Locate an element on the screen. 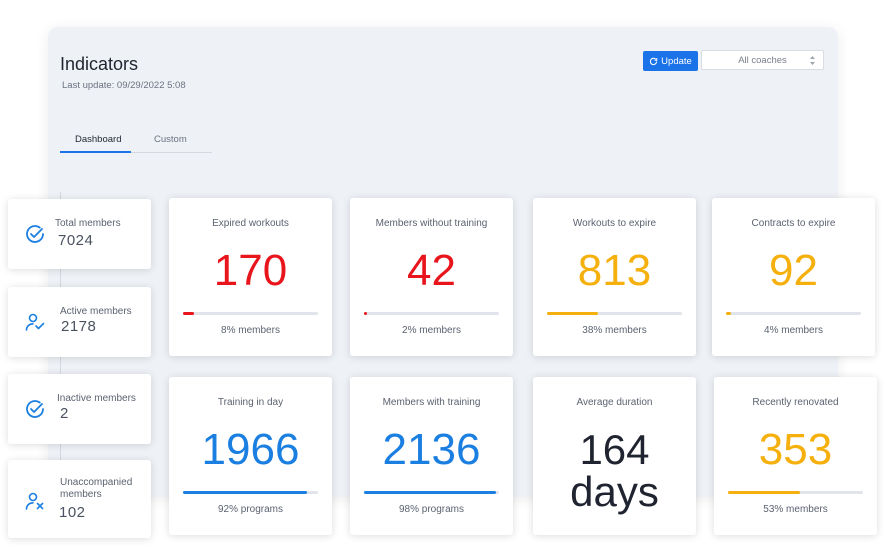 The height and width of the screenshot is (547, 885). stat-card-inactive-members: Inactive members 2 is located at coordinates (79, 409).